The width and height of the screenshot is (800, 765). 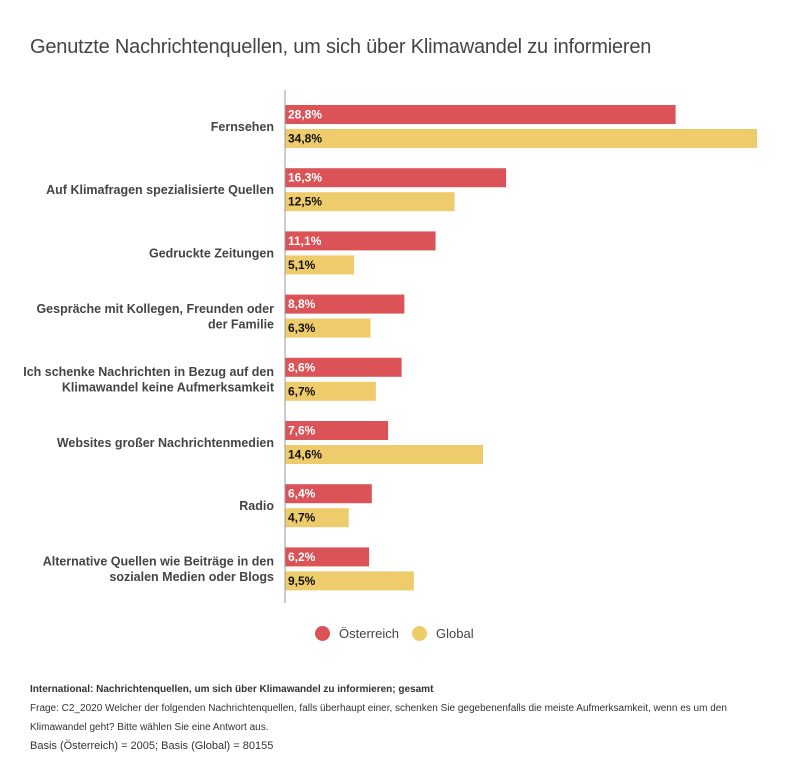 What do you see at coordinates (158, 562) in the screenshot?
I see `category-label-line: Alternative Quellen wie Beiträge in den` at bounding box center [158, 562].